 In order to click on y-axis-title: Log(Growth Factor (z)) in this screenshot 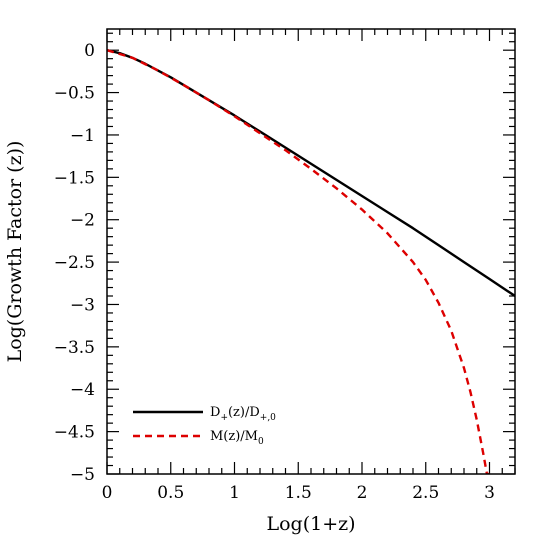, I will do `click(15, 252)`.